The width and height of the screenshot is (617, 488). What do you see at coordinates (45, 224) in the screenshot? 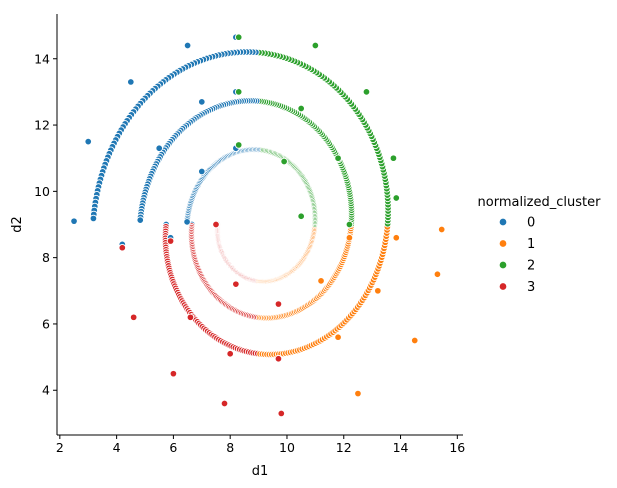
I see `y-ticks: 4 6 8 10 12 14` at bounding box center [45, 224].